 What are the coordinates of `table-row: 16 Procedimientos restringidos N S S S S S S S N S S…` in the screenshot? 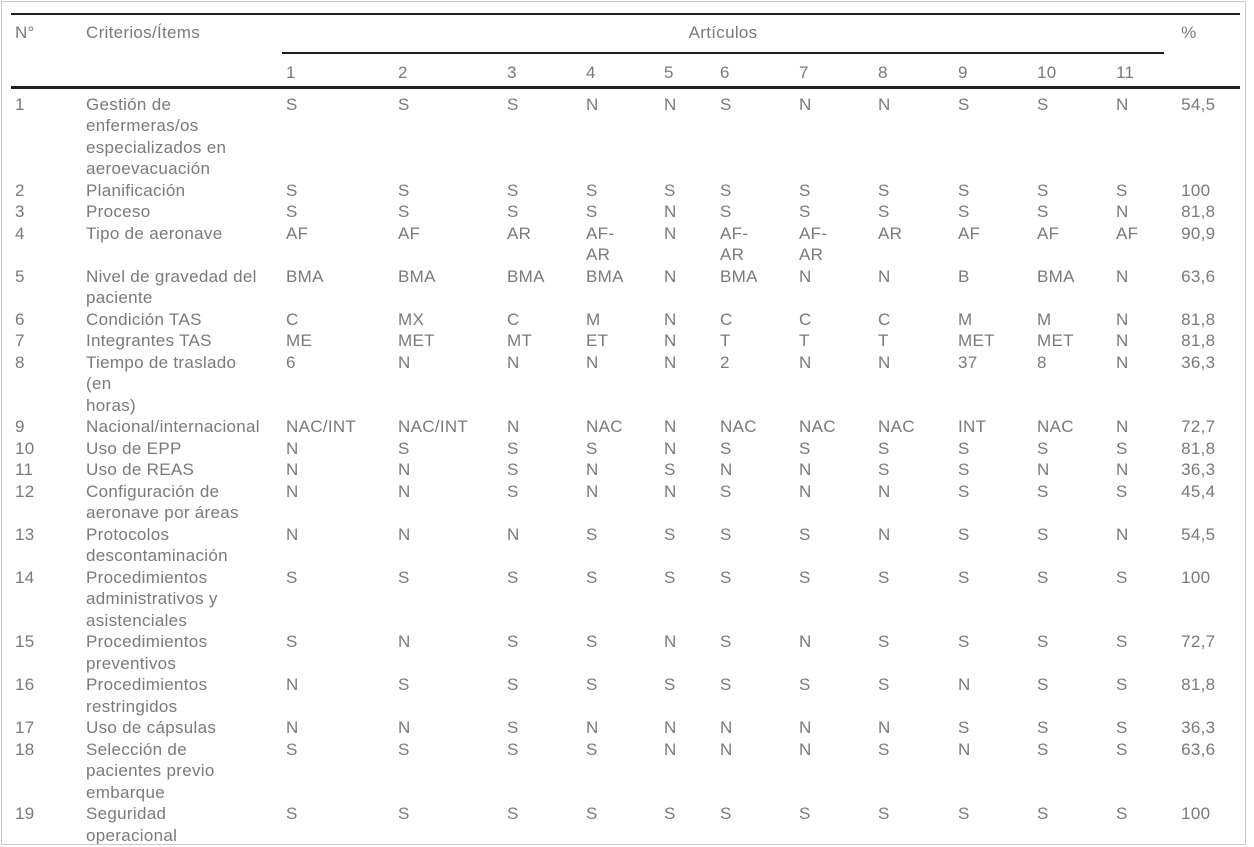 It's located at (625, 695).